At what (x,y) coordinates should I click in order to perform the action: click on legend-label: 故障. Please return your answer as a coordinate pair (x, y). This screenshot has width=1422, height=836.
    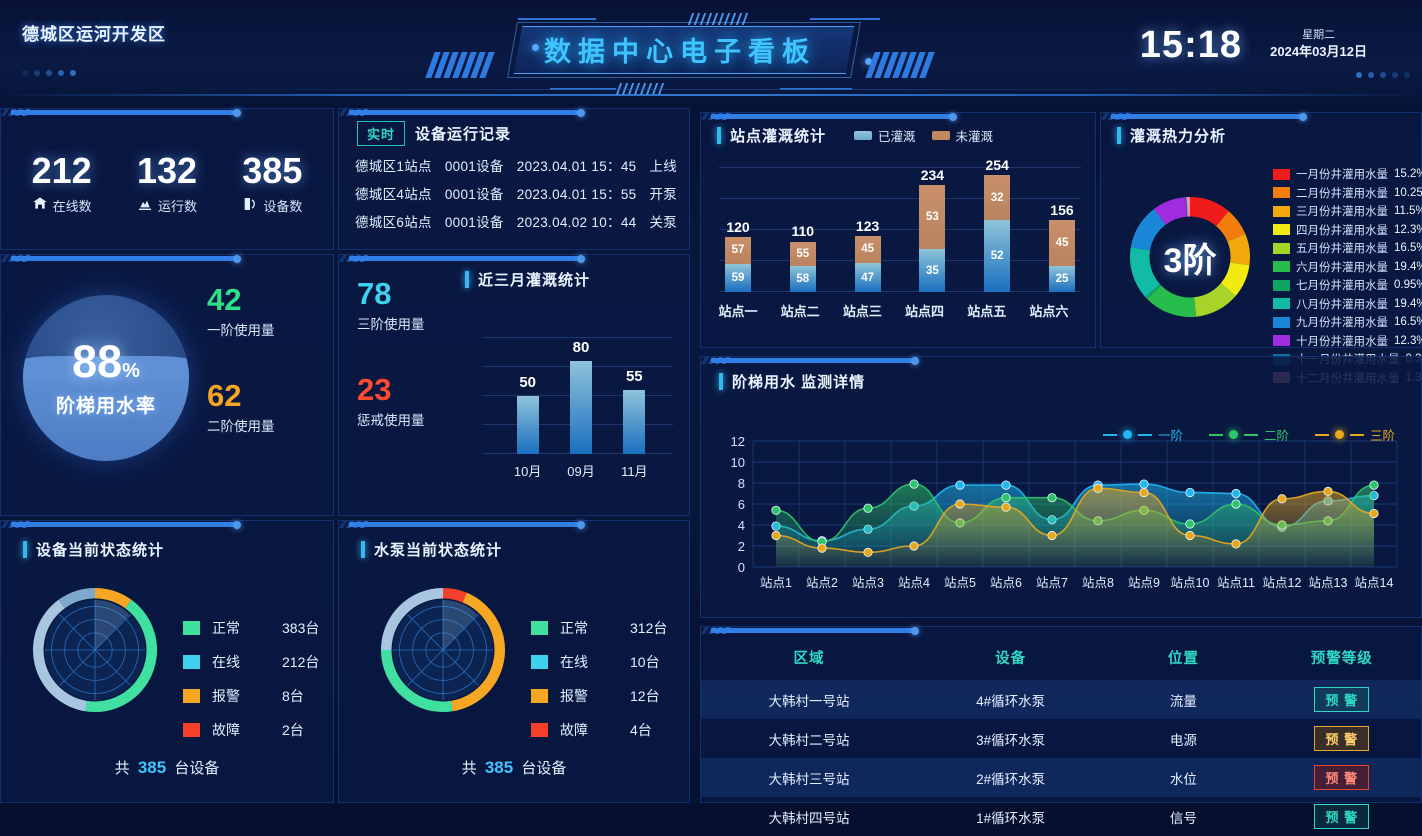
    Looking at the image, I should click on (236, 730).